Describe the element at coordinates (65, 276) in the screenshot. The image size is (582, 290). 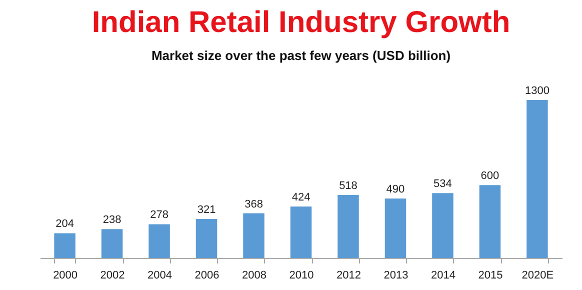
I see `x-tick-label: 2000` at that location.